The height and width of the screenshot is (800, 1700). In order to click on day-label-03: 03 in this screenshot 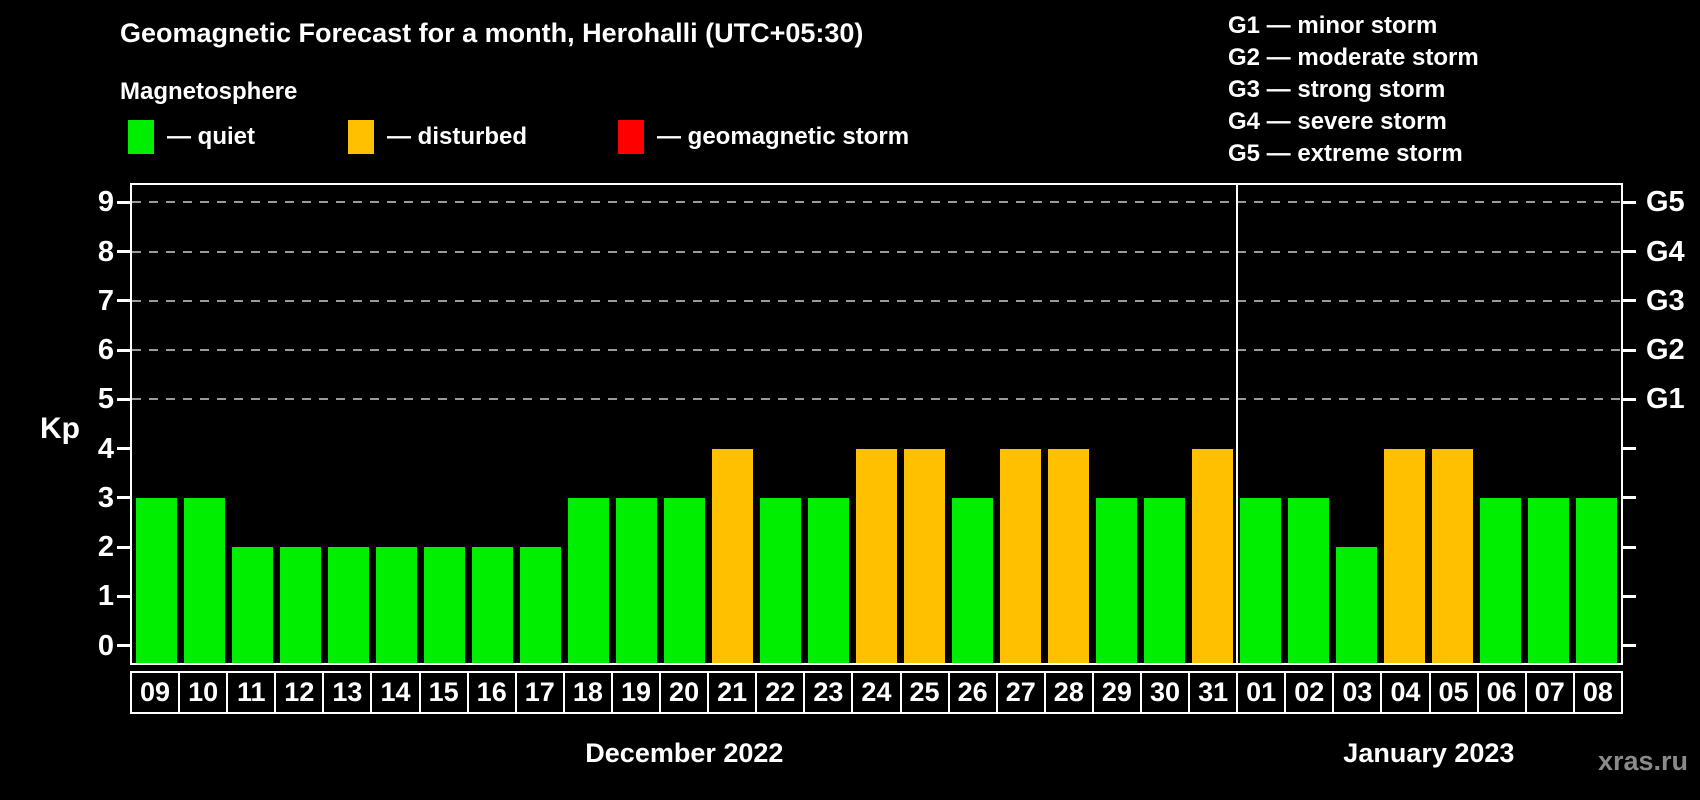, I will do `click(1357, 692)`.